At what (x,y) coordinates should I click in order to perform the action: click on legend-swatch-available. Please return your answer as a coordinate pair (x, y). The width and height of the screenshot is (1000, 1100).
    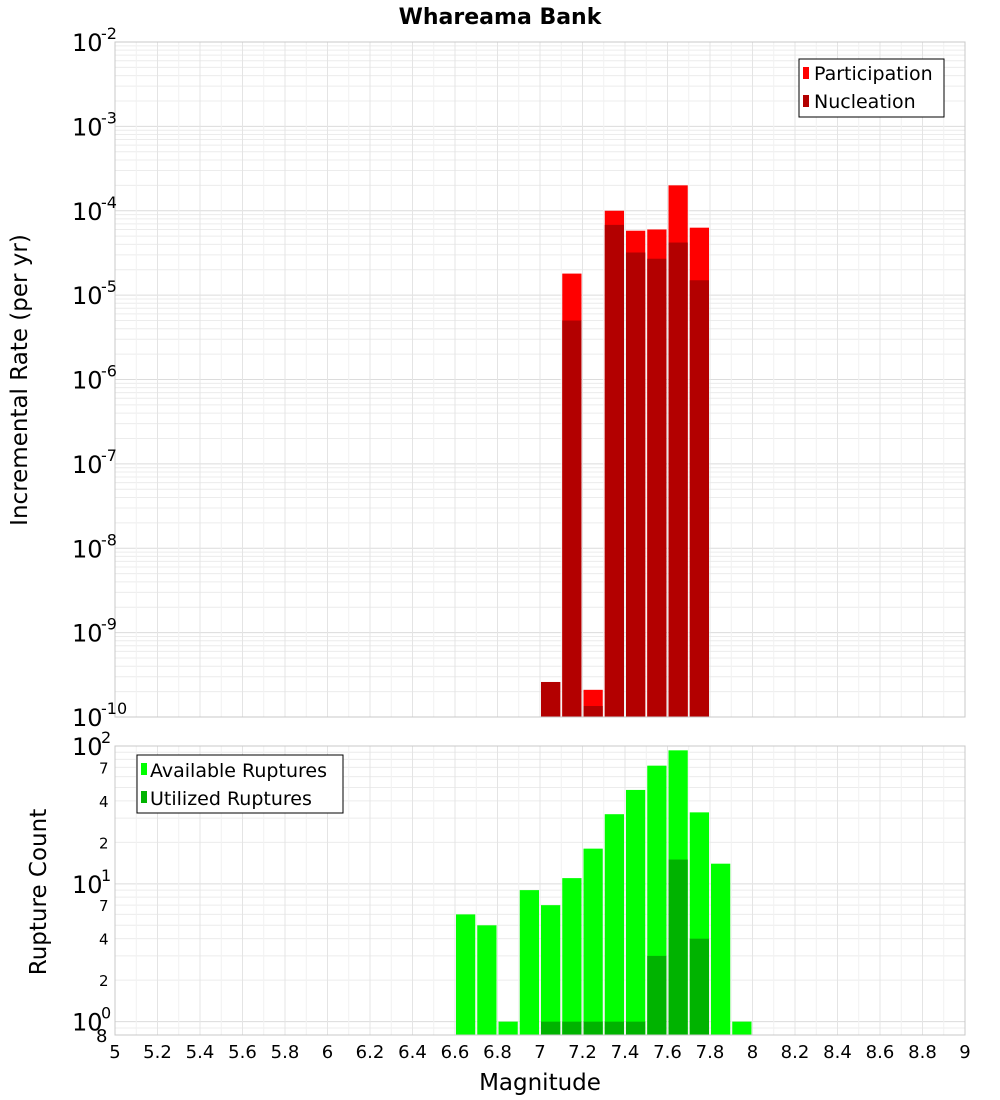
    Looking at the image, I should click on (144, 769).